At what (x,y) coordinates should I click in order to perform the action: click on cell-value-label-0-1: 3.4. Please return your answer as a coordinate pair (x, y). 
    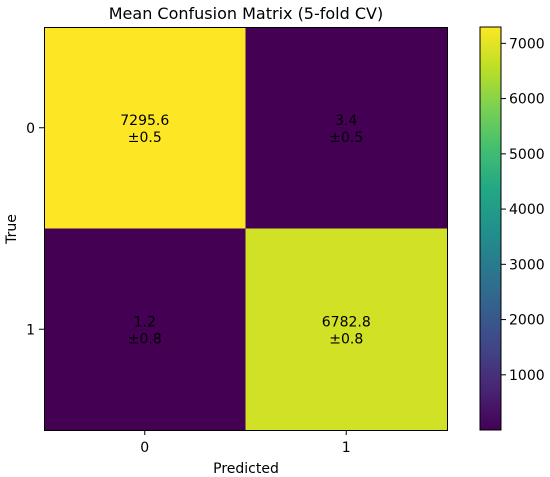
    Looking at the image, I should click on (346, 121).